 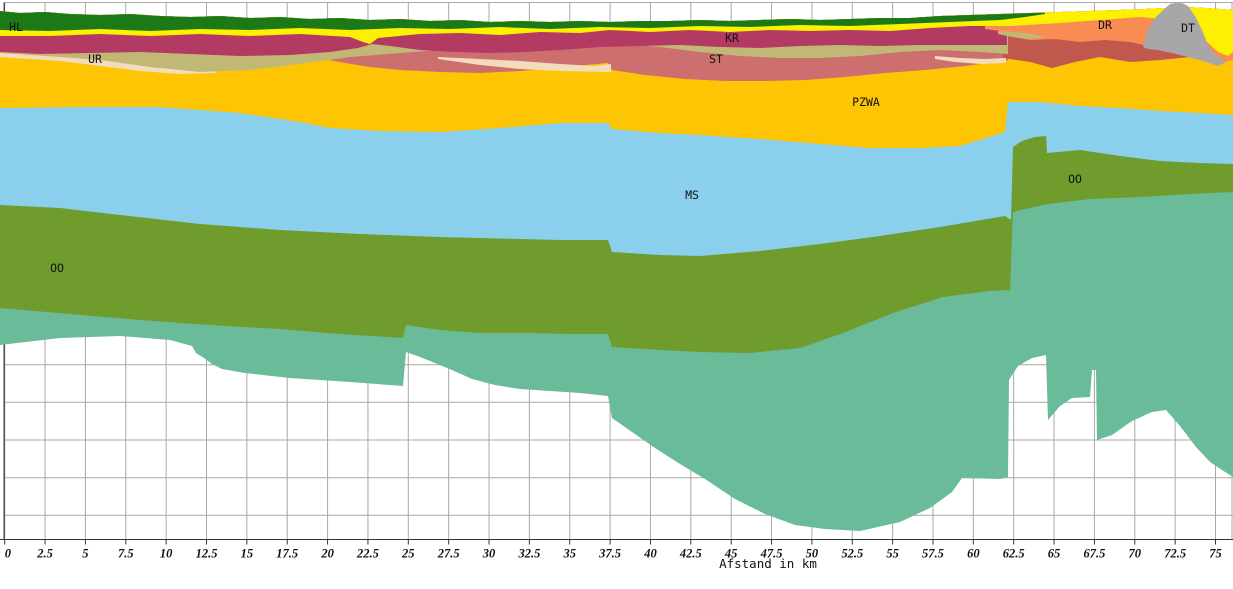 I want to click on layer-wheat-lens-mid, so click(x=524, y=64).